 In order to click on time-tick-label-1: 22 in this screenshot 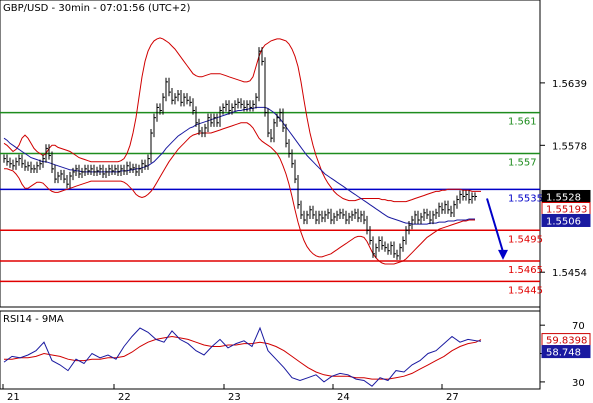, I will do `click(124, 397)`.